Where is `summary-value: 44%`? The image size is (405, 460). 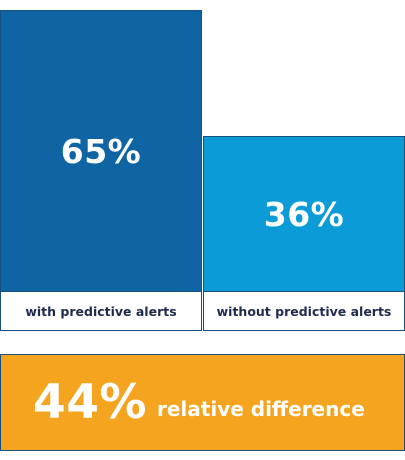 summary-value: 44% is located at coordinates (90, 402).